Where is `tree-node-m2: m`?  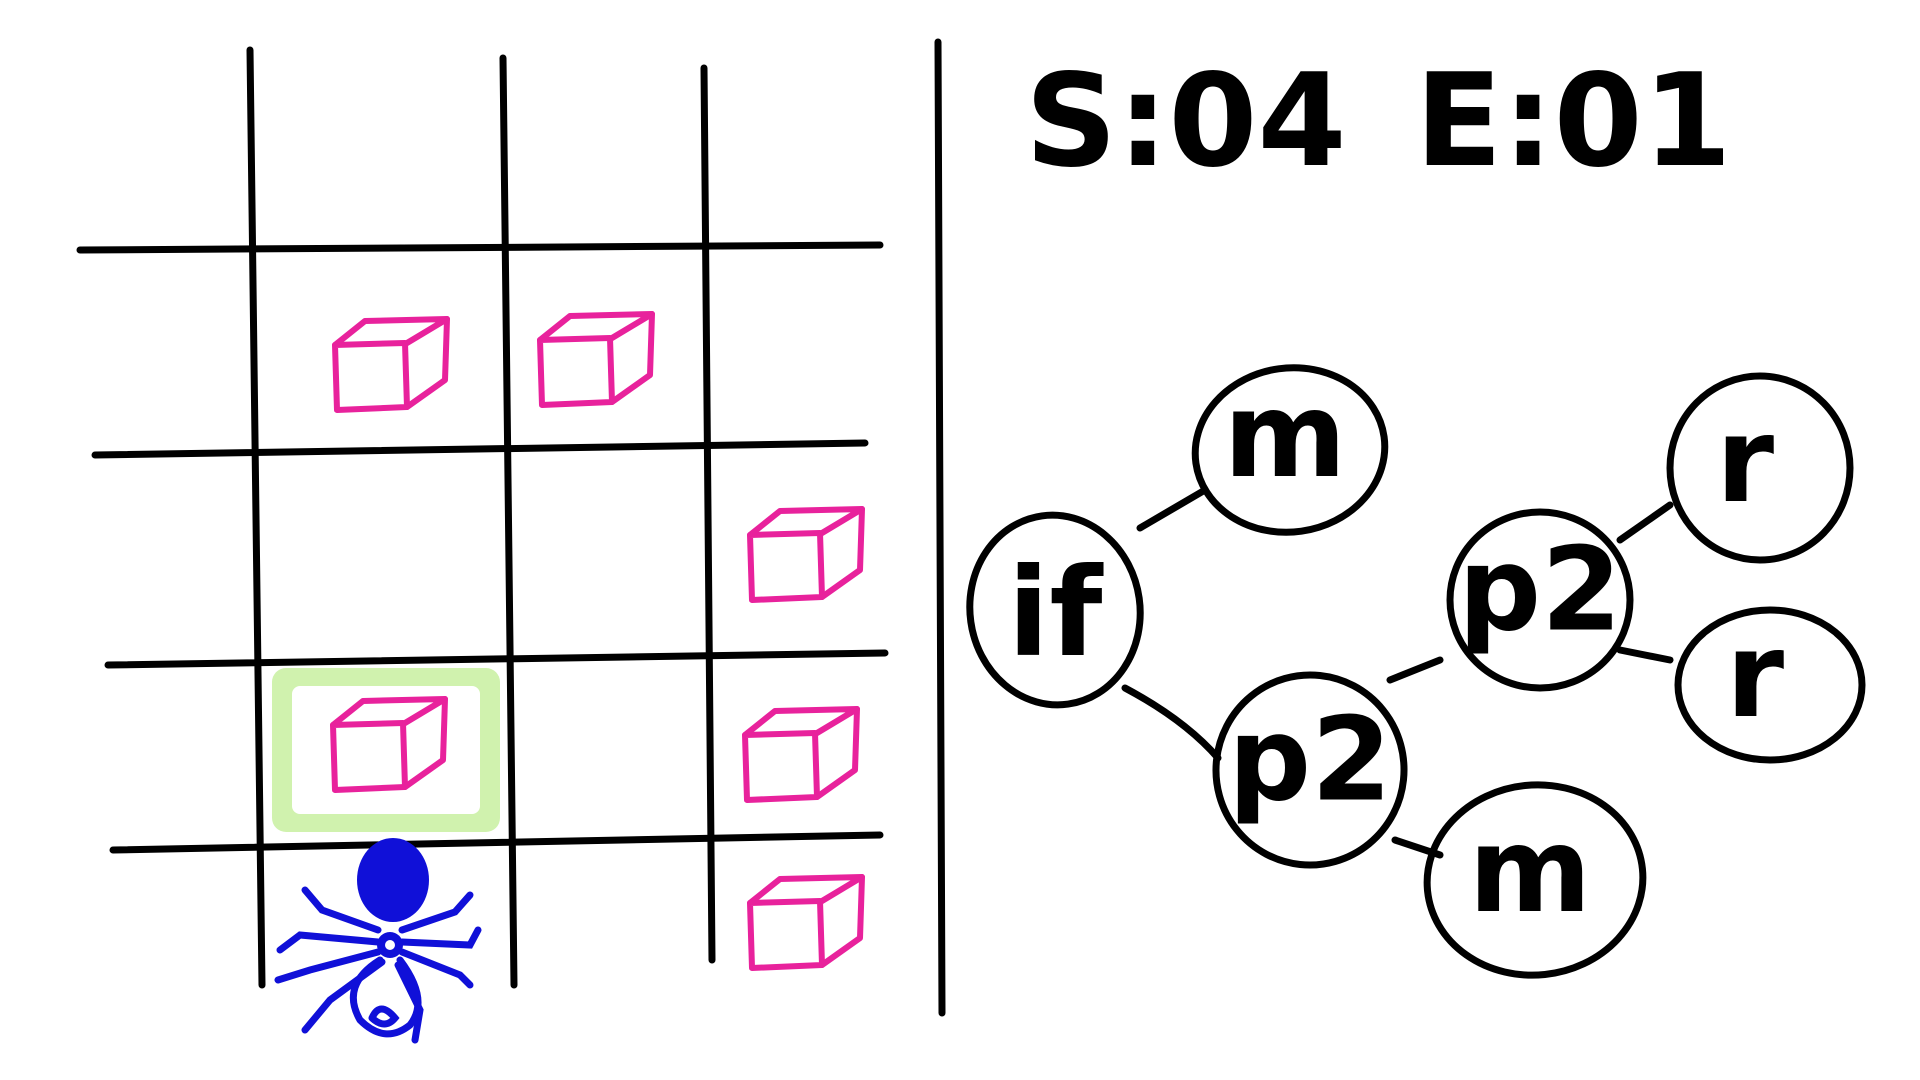 tree-node-m2: m is located at coordinates (1535, 880).